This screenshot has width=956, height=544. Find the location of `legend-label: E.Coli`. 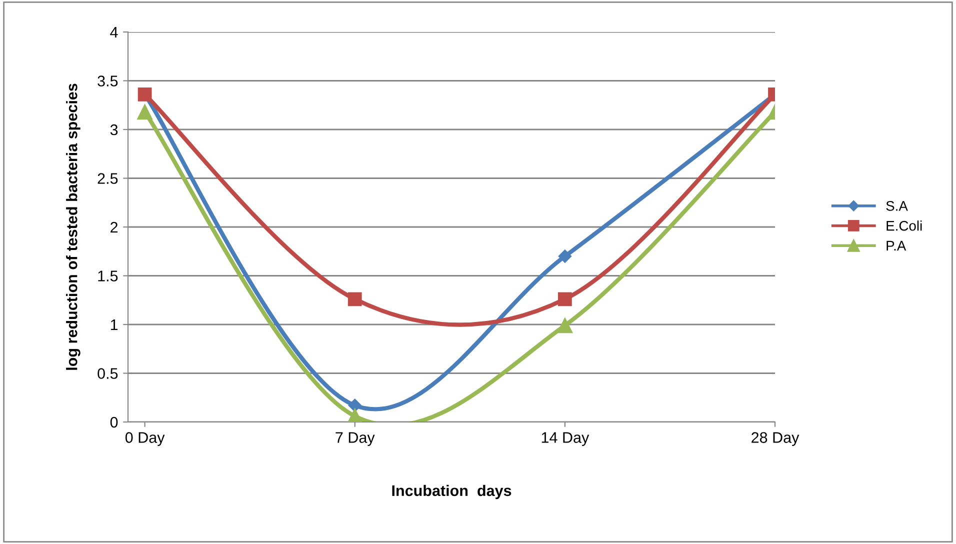

legend-label: E.Coli is located at coordinates (904, 225).